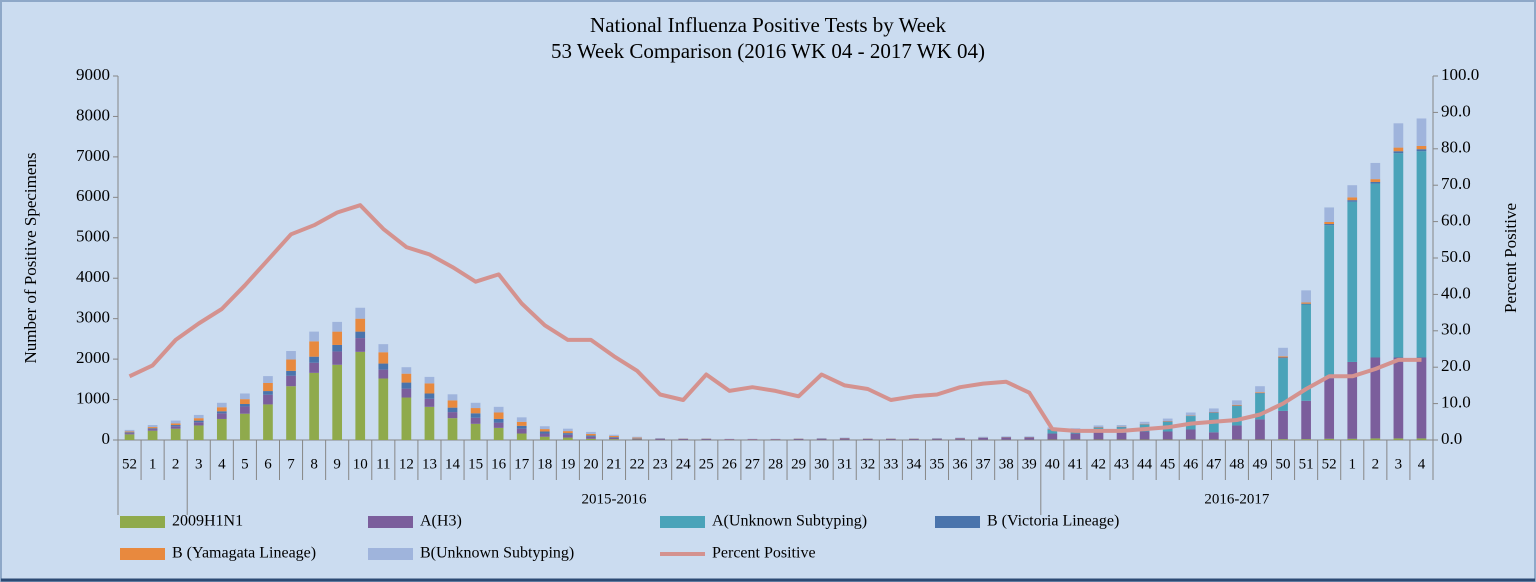 The width and height of the screenshot is (1536, 582). Describe the element at coordinates (207, 521) in the screenshot. I see `legend-label: 2009H1N1` at that location.